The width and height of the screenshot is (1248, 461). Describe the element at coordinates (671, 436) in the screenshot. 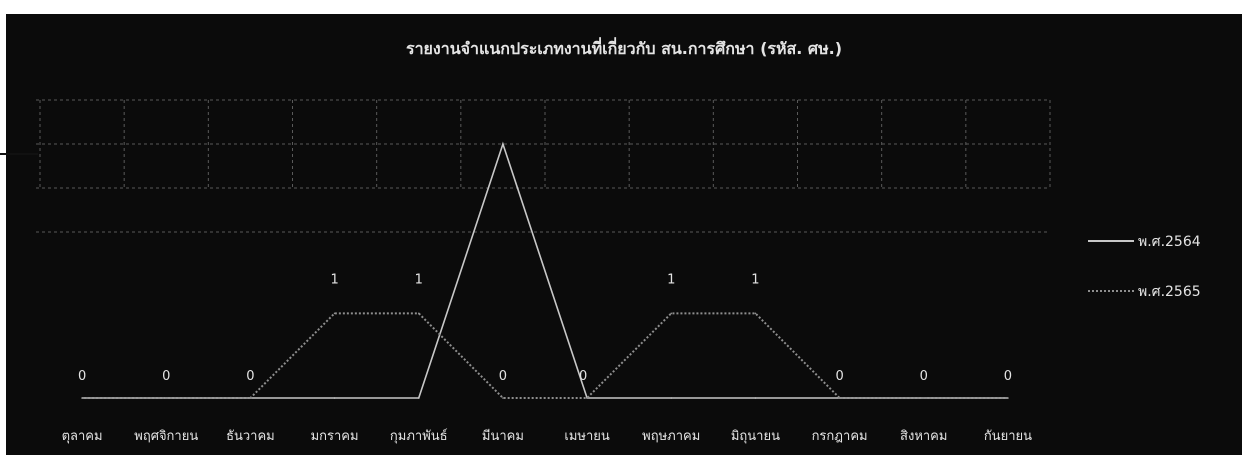

I see `x-tick-label: พฤษภาคม` at that location.